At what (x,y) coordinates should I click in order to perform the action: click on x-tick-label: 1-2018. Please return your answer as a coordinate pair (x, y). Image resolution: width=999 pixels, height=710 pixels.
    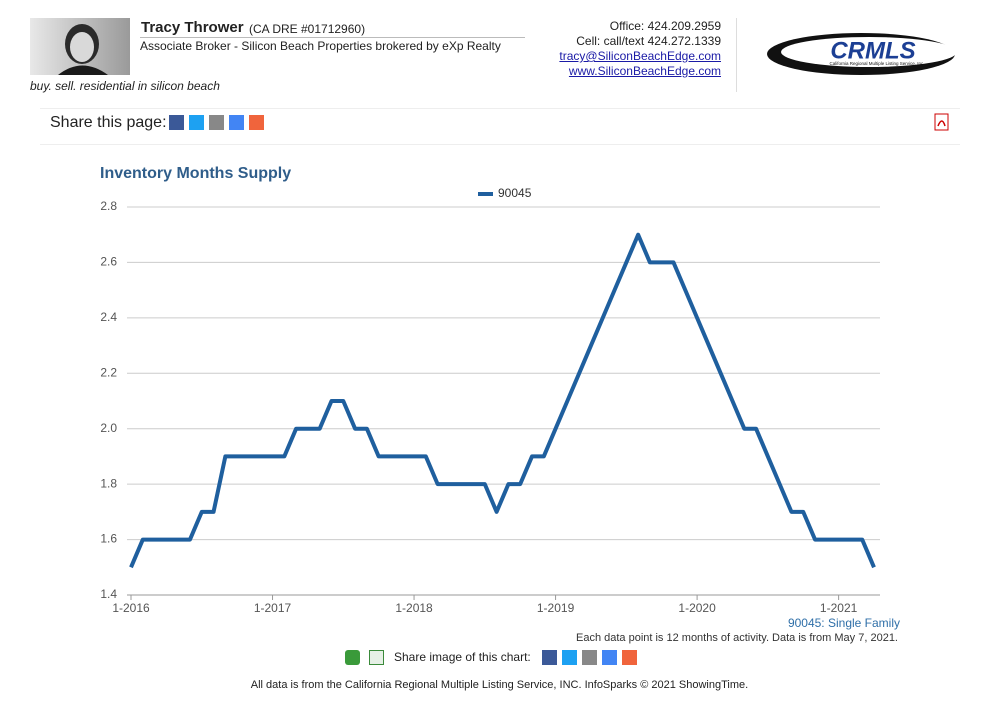
    Looking at the image, I should click on (414, 608).